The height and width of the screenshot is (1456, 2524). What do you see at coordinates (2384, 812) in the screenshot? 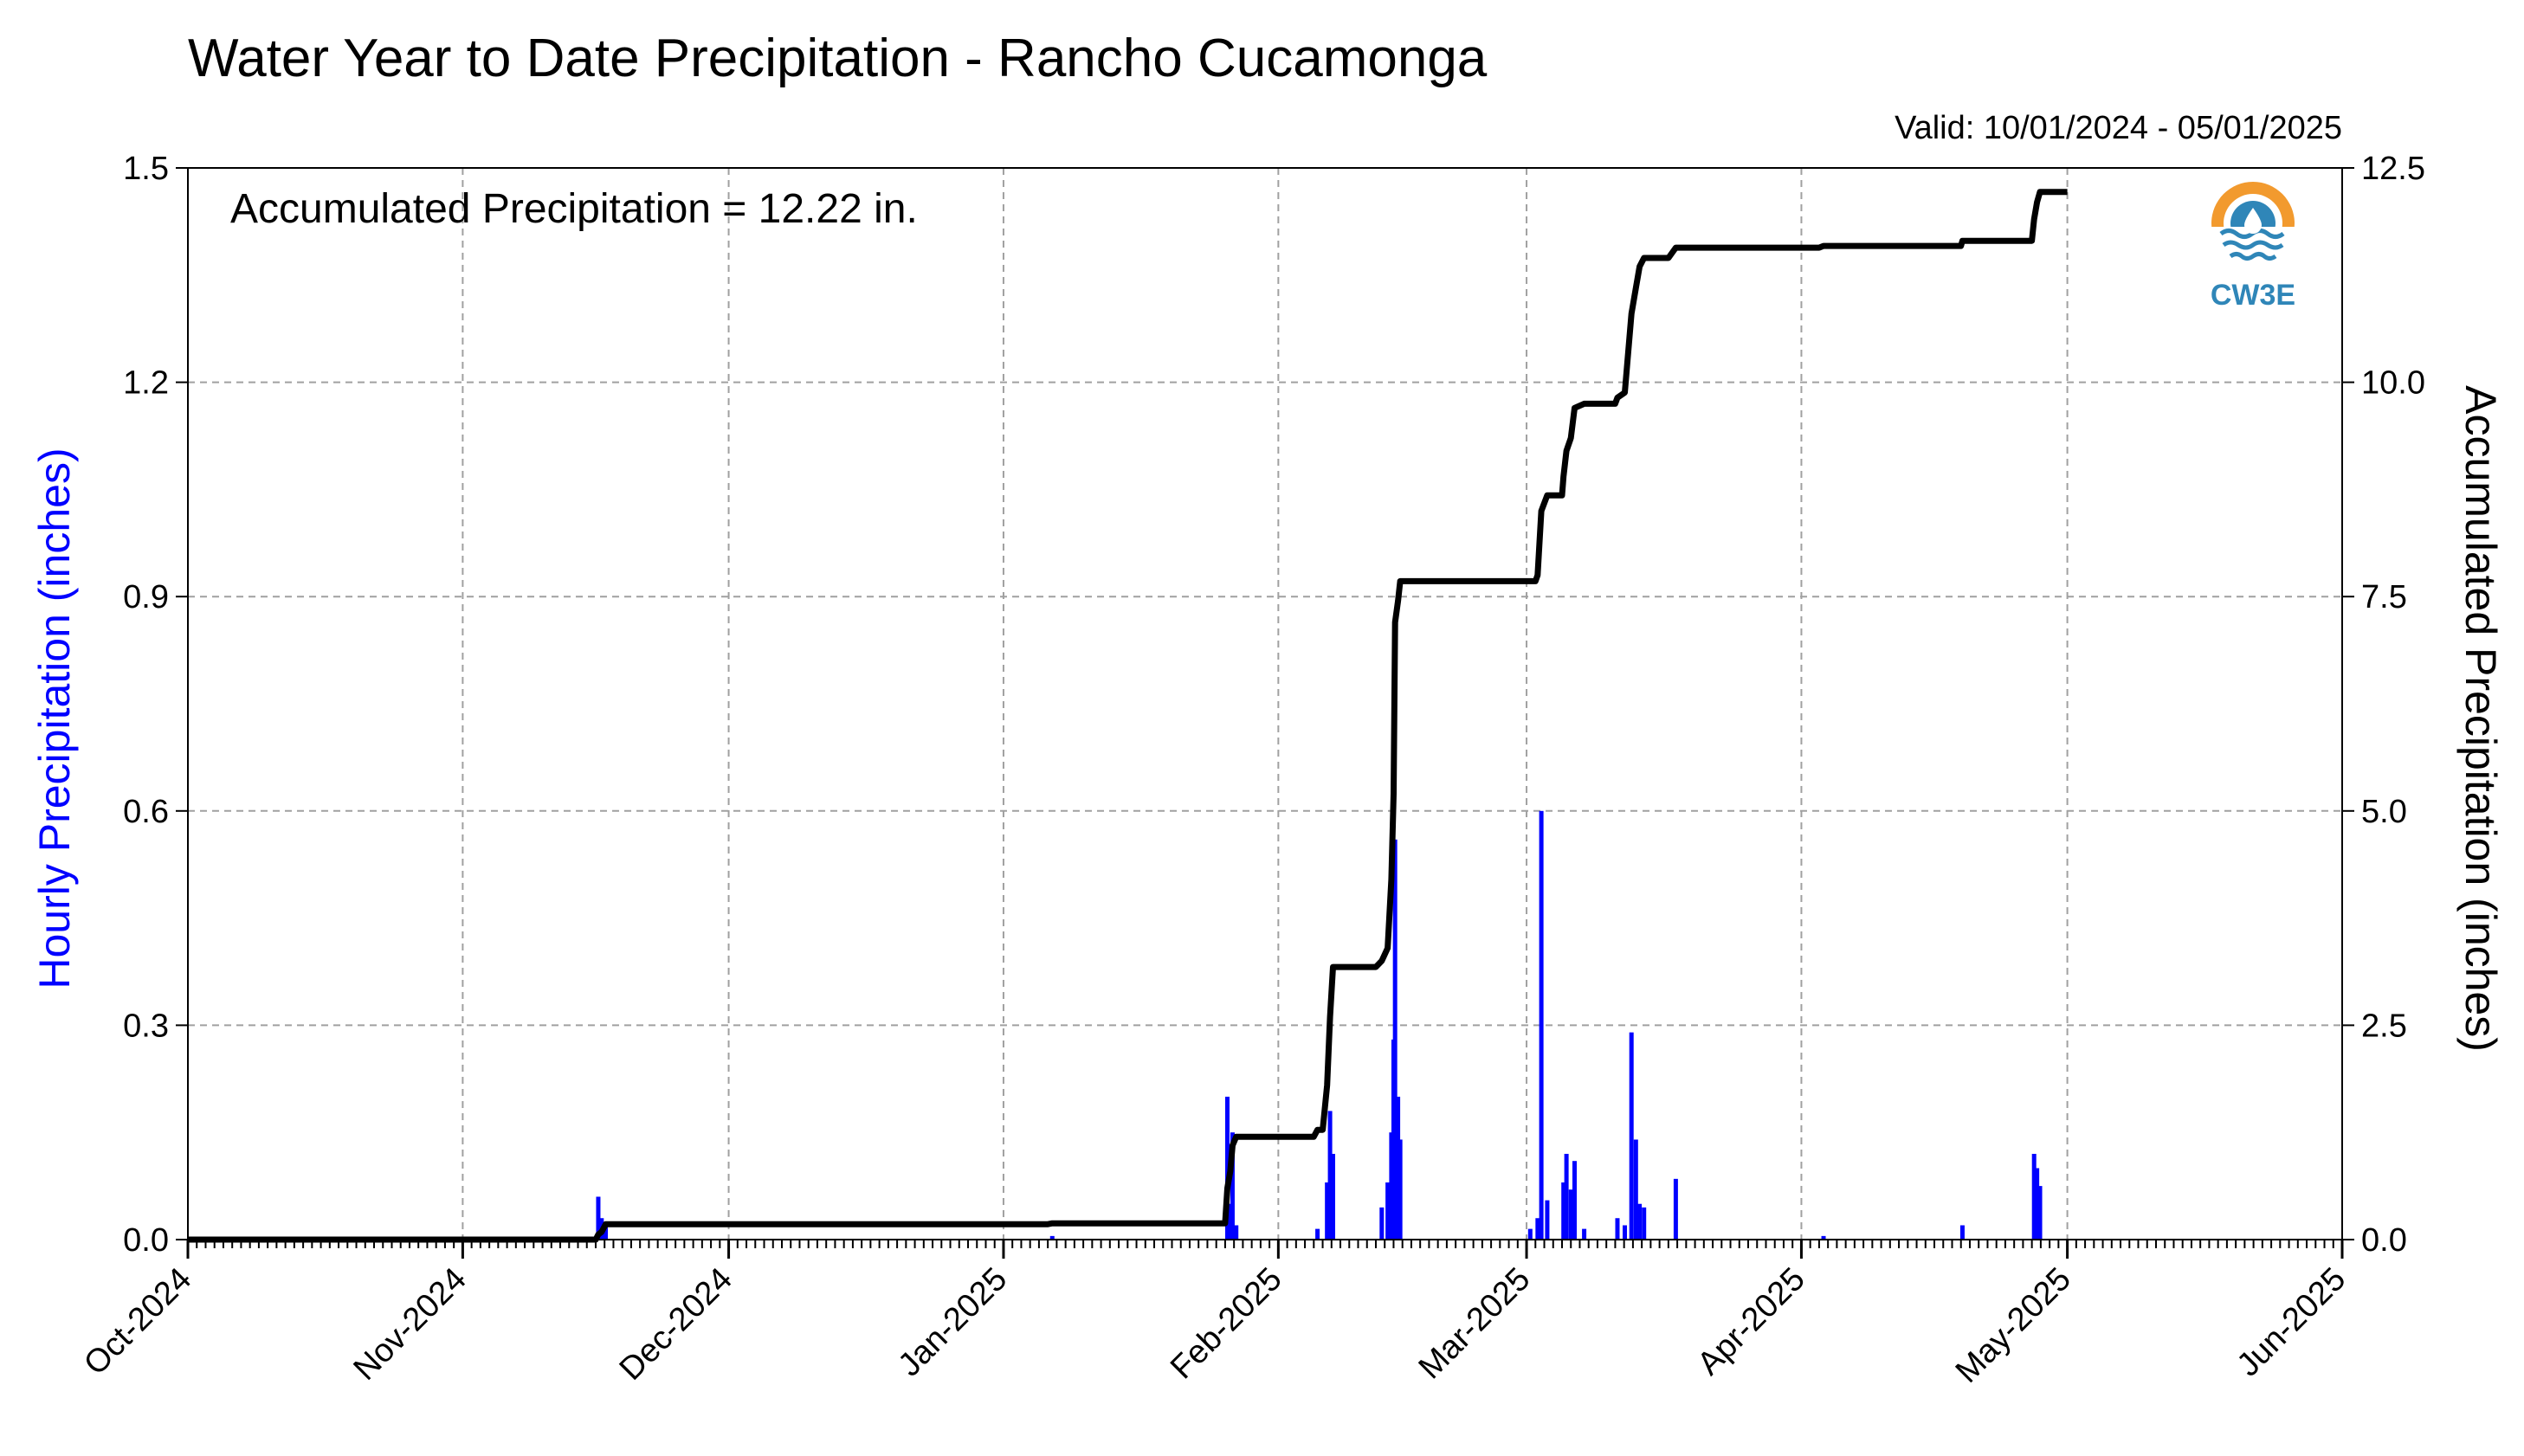
I see `right-tick-label: 5.0` at bounding box center [2384, 812].